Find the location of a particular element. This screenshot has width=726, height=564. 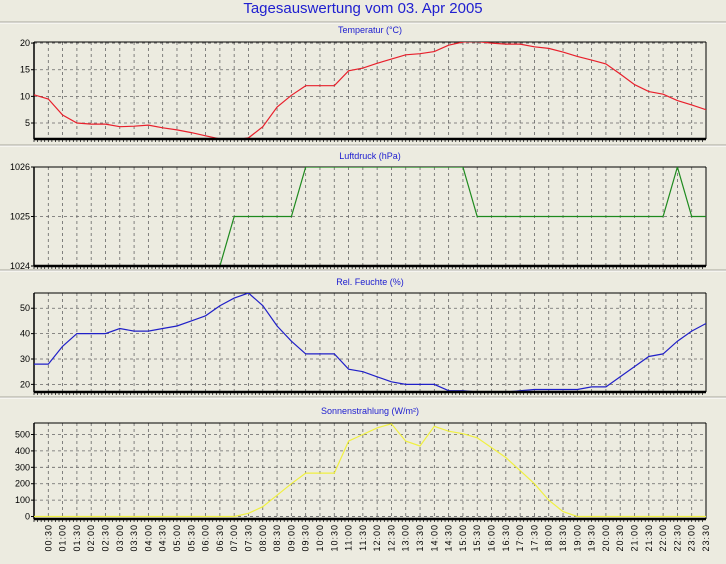

y-tick-label: 15 is located at coordinates (25, 70).